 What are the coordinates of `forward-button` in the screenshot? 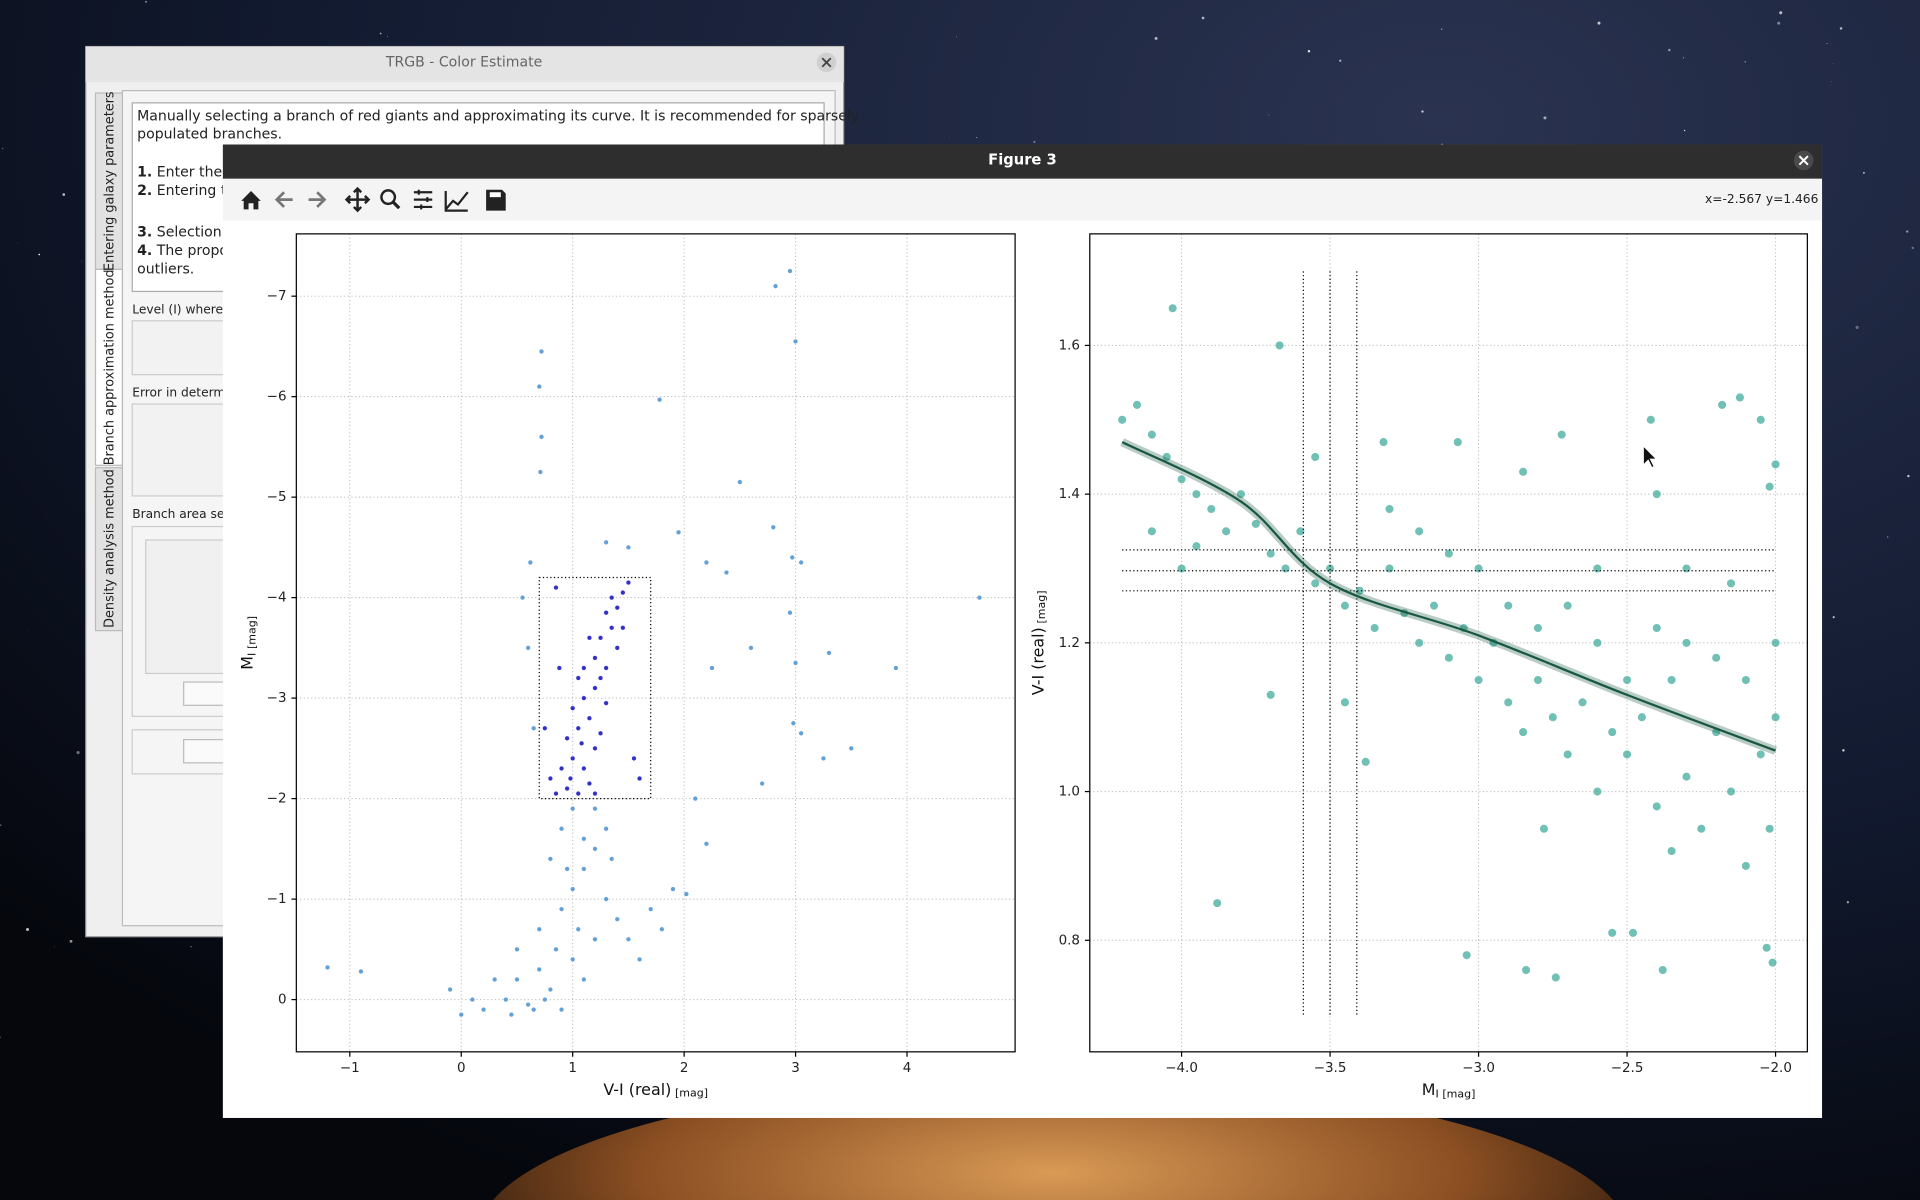 It's located at (317, 199).